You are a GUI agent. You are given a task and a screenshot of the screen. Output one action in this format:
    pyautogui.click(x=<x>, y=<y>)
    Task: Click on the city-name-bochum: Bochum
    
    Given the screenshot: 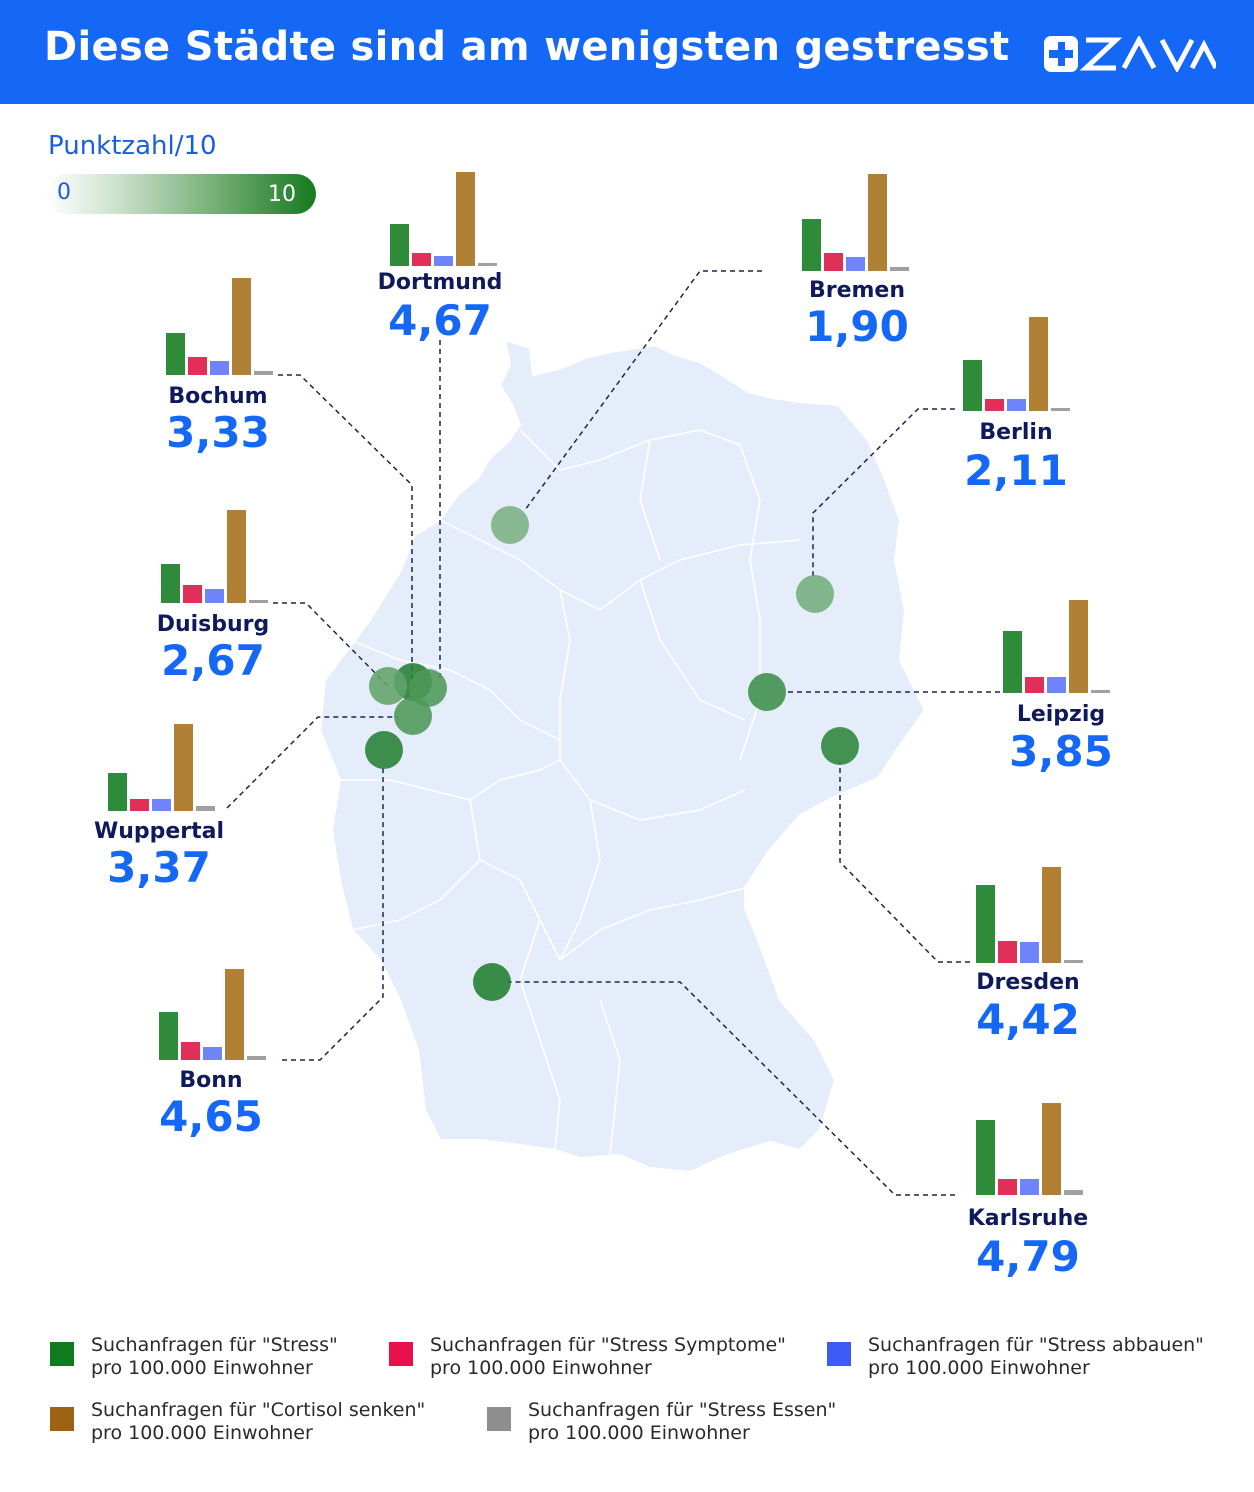 What is the action you would take?
    pyautogui.click(x=218, y=396)
    